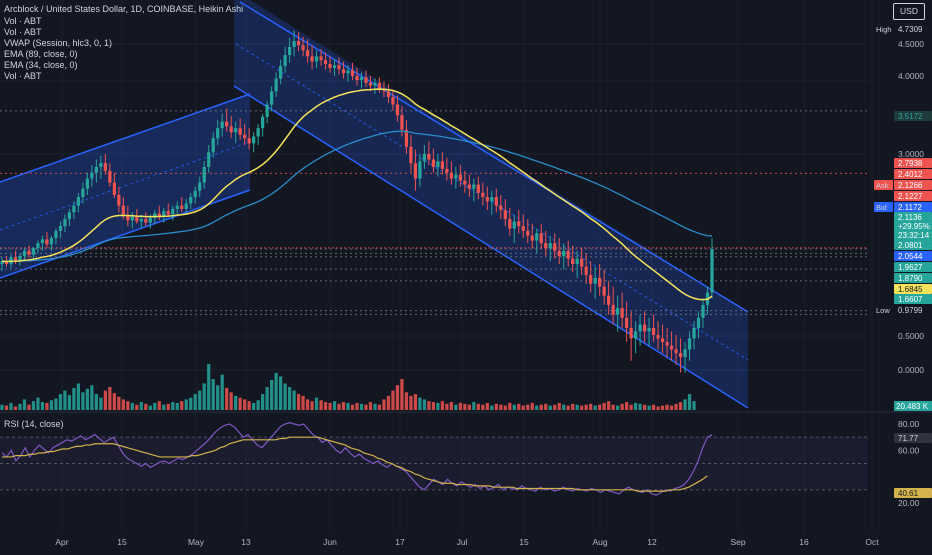 The image size is (932, 555). Describe the element at coordinates (330, 542) in the screenshot. I see `x-tick-label: Jun` at that location.